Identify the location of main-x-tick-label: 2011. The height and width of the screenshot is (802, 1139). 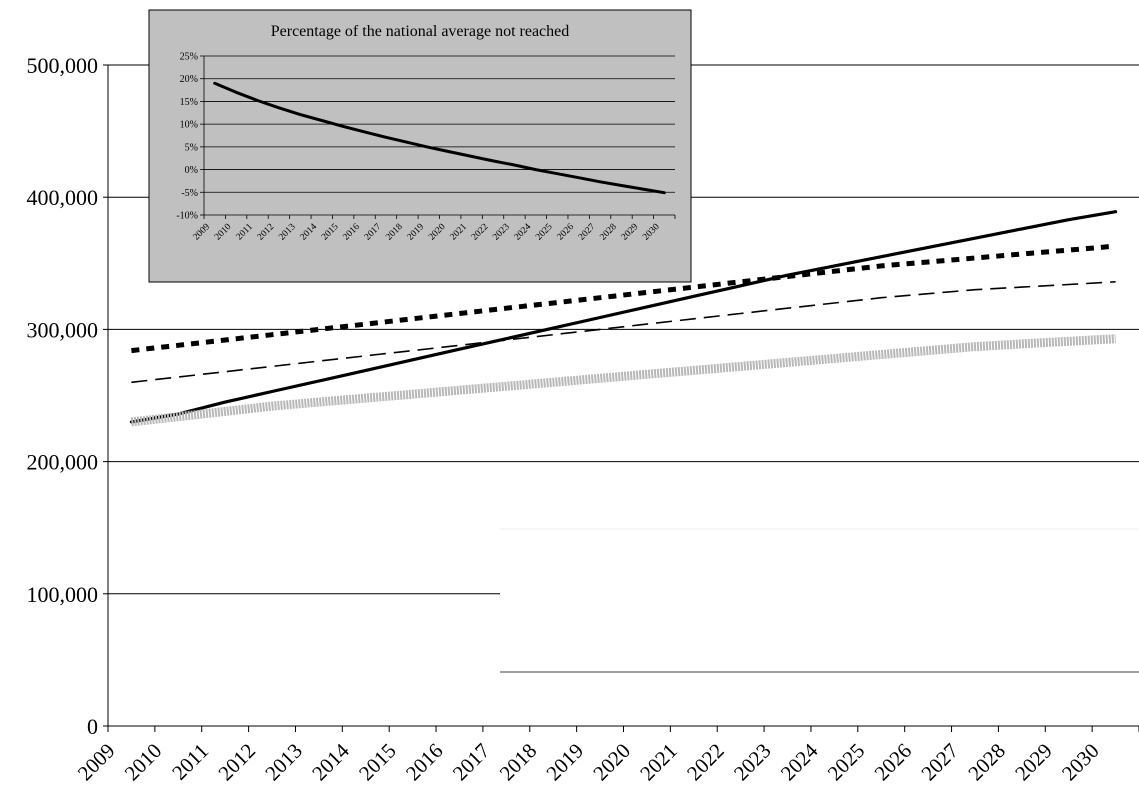
(190, 762).